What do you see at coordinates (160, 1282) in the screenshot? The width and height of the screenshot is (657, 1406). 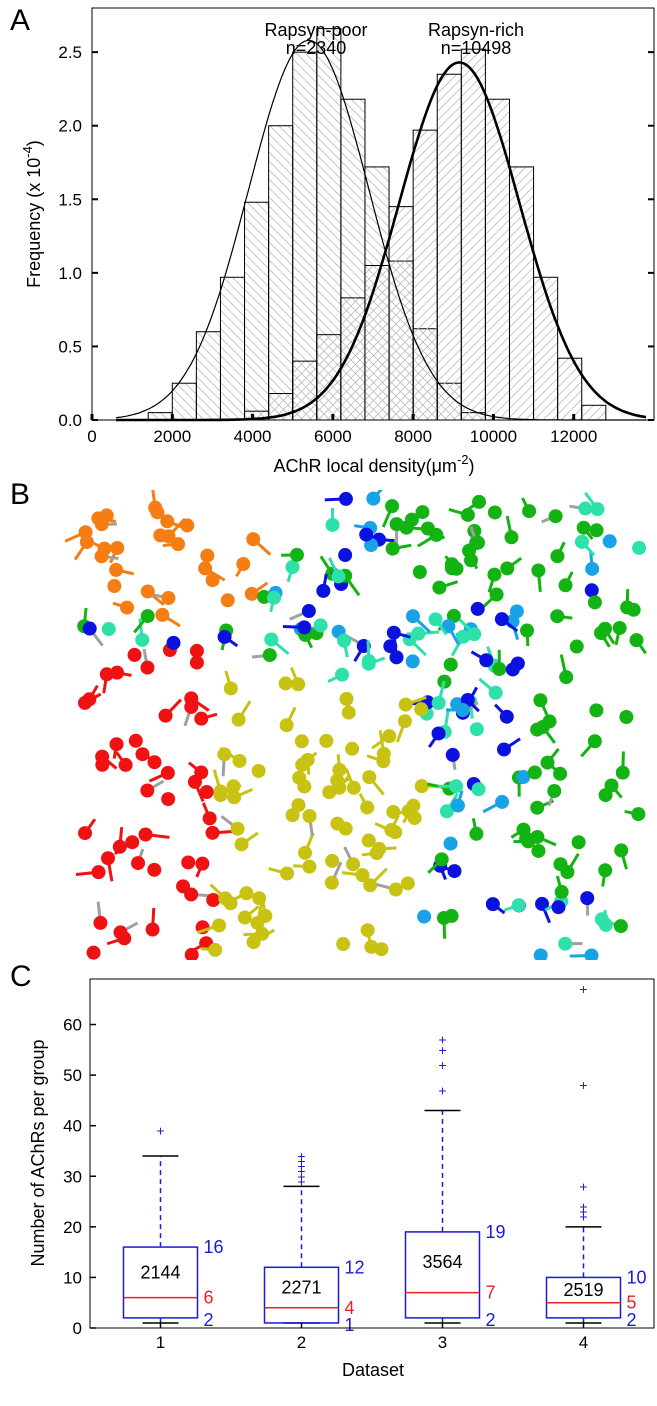 I see `box-iqr` at bounding box center [160, 1282].